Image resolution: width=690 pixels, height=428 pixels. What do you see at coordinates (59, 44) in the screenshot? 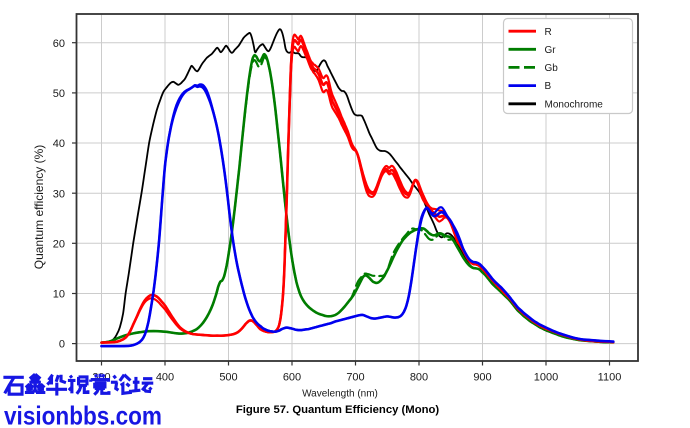
I see `svg-text: 60` at bounding box center [59, 44].